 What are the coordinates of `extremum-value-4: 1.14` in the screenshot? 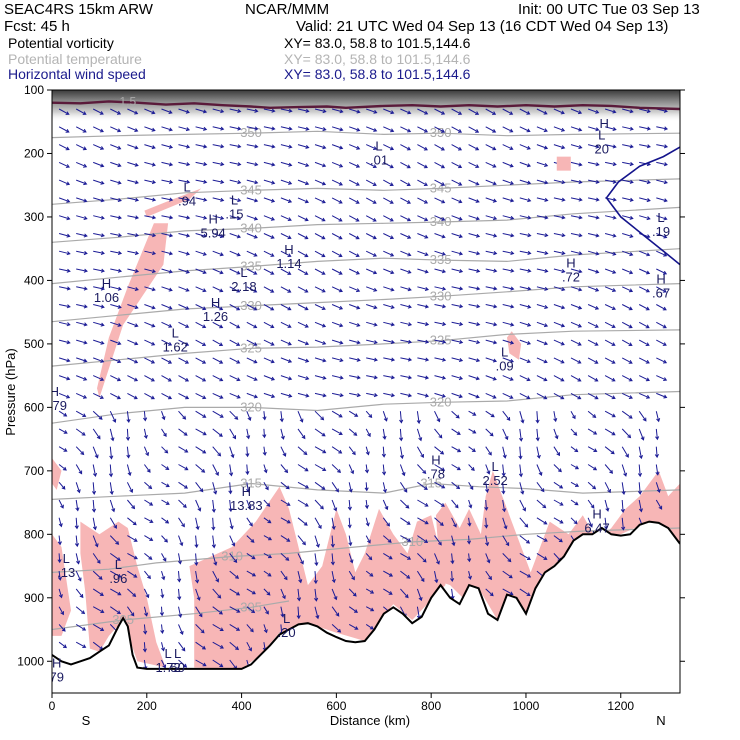 It's located at (288, 263).